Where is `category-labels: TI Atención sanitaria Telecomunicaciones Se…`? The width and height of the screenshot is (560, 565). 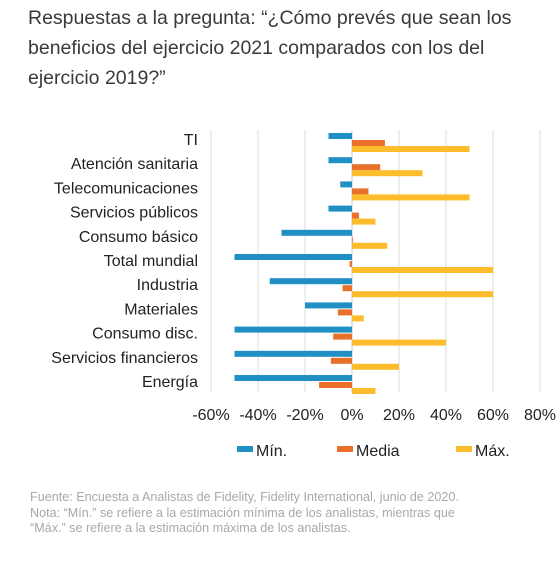 category-labels: TI Atención sanitaria Telecomunicaciones Se… is located at coordinates (124, 261).